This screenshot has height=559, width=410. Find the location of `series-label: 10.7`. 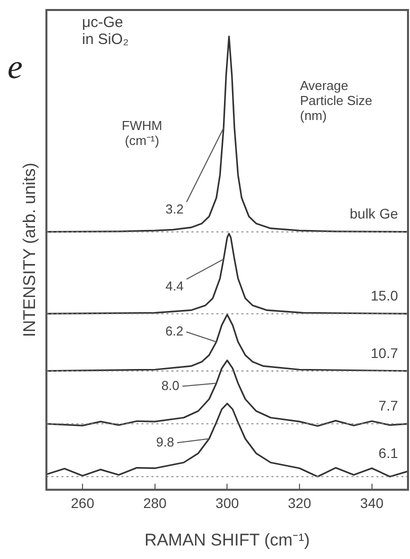

series-label: 10.7 is located at coordinates (384, 352).